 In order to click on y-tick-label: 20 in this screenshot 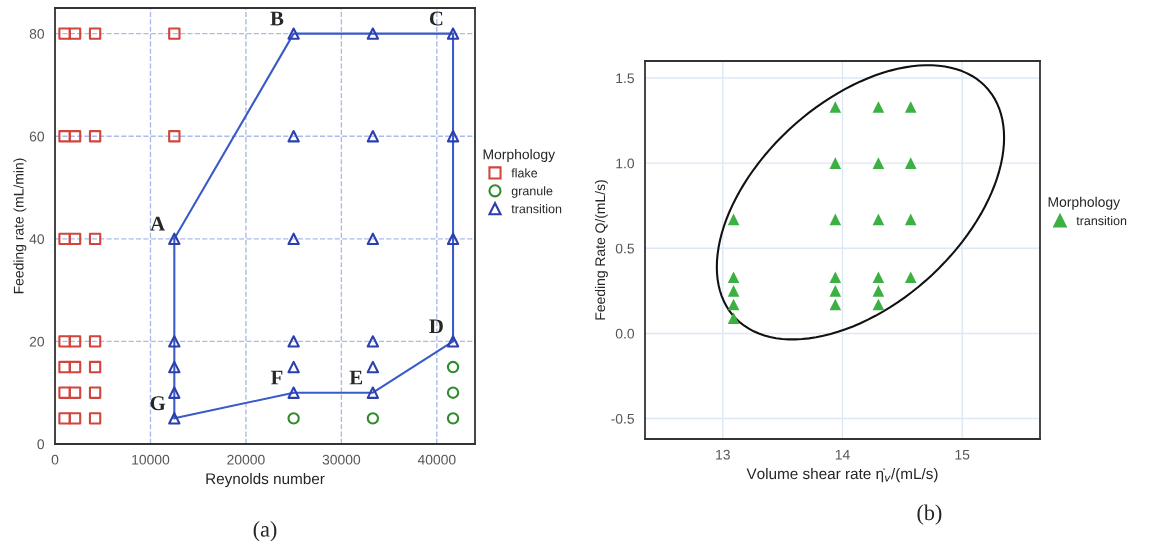, I will do `click(37, 341)`.